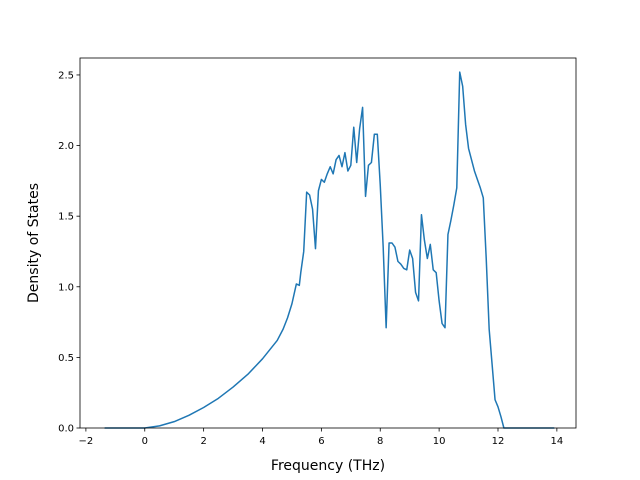 This screenshot has width=640, height=480. What do you see at coordinates (66, 429) in the screenshot?
I see `y-tick-label: 0.0` at bounding box center [66, 429].